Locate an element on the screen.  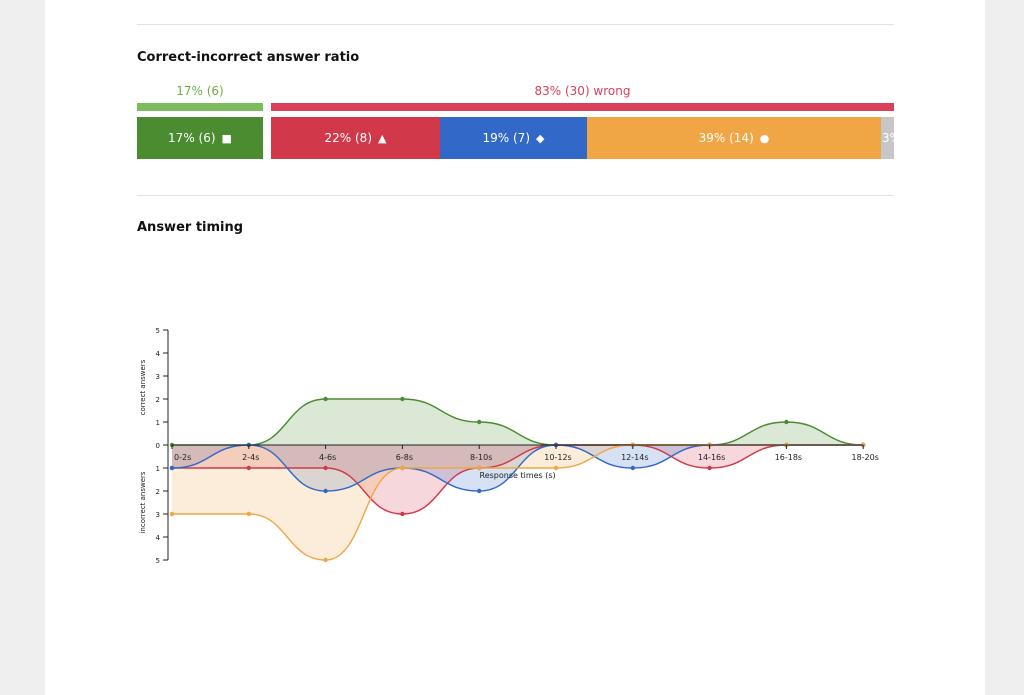
x-tick-label-3: 6-8s is located at coordinates (404, 457).